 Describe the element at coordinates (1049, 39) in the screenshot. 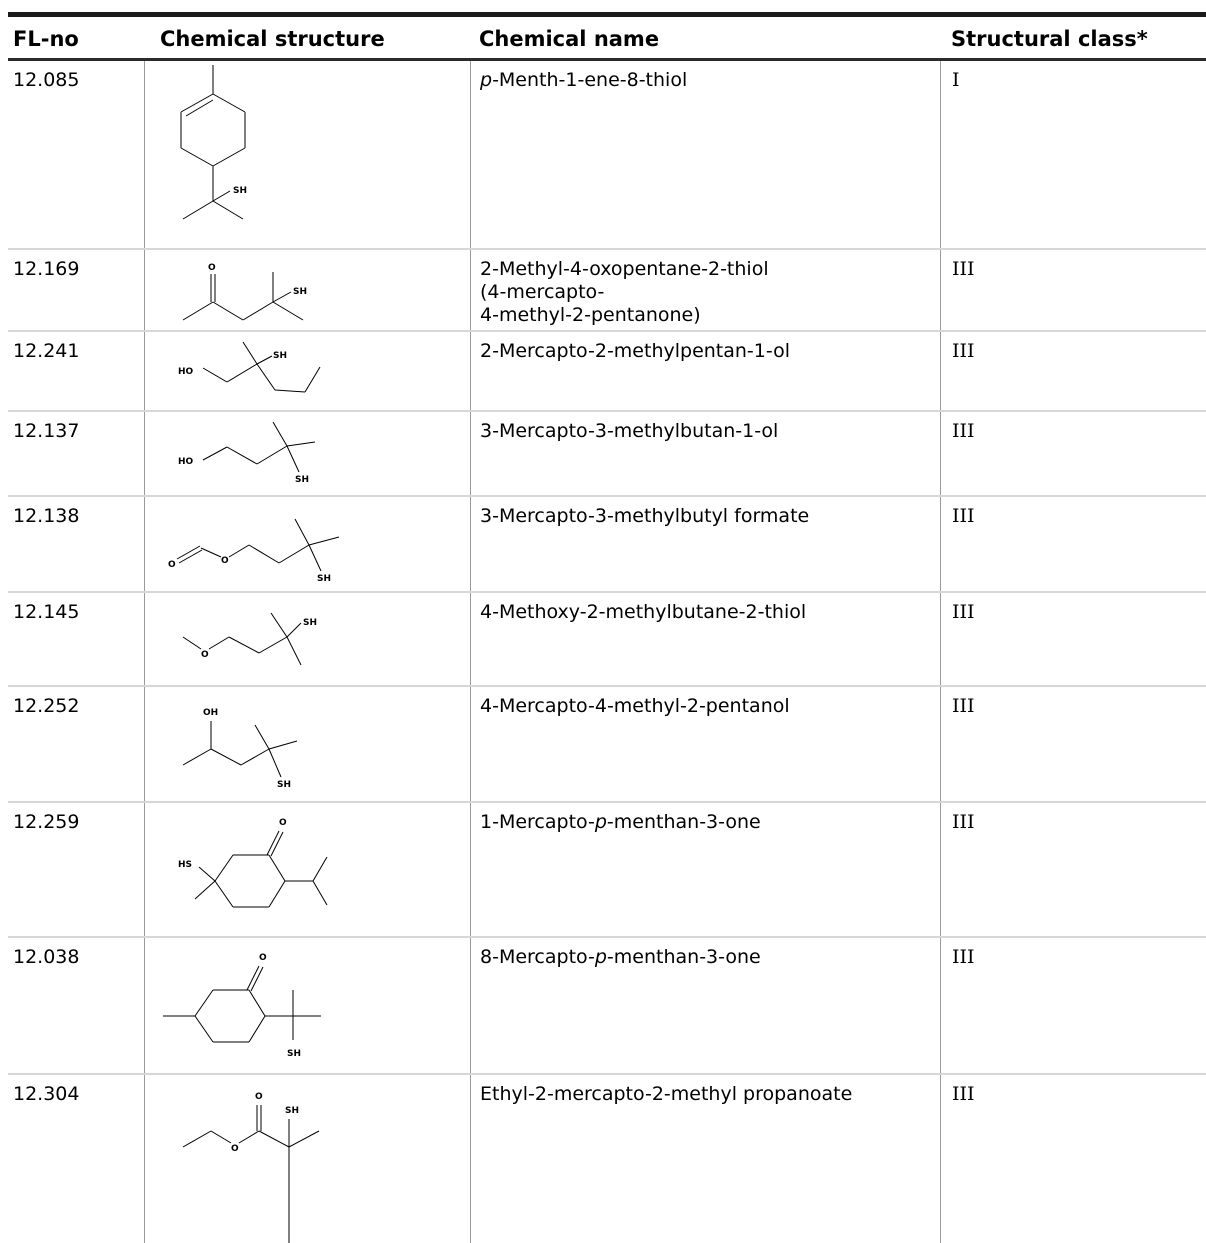

I see `header-class: Structural class*` at that location.